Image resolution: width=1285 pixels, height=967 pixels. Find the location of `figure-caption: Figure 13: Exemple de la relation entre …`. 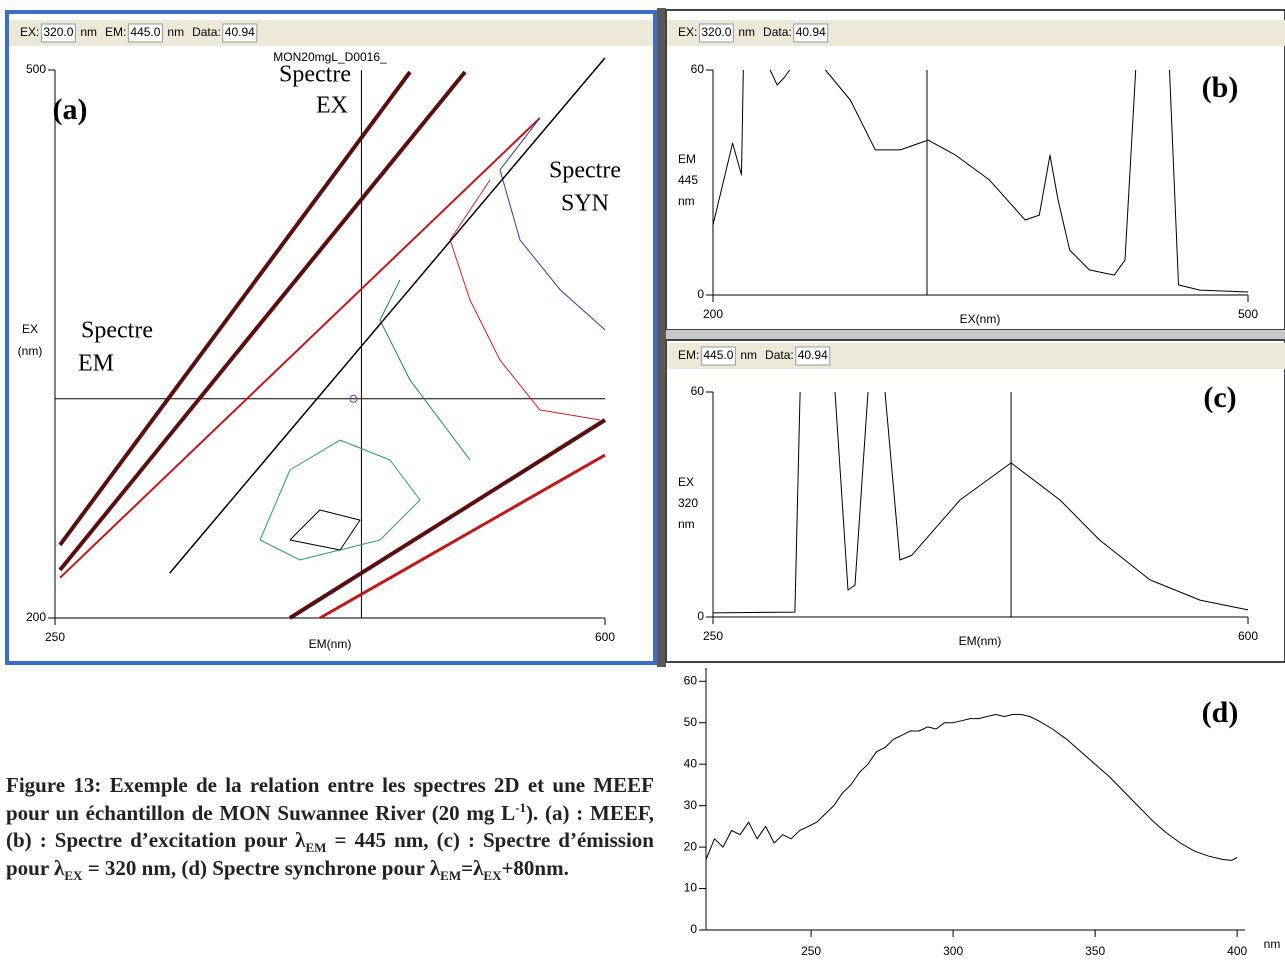

figure-caption: Figure 13: Exemple de la relation entre … is located at coordinates (330, 827).